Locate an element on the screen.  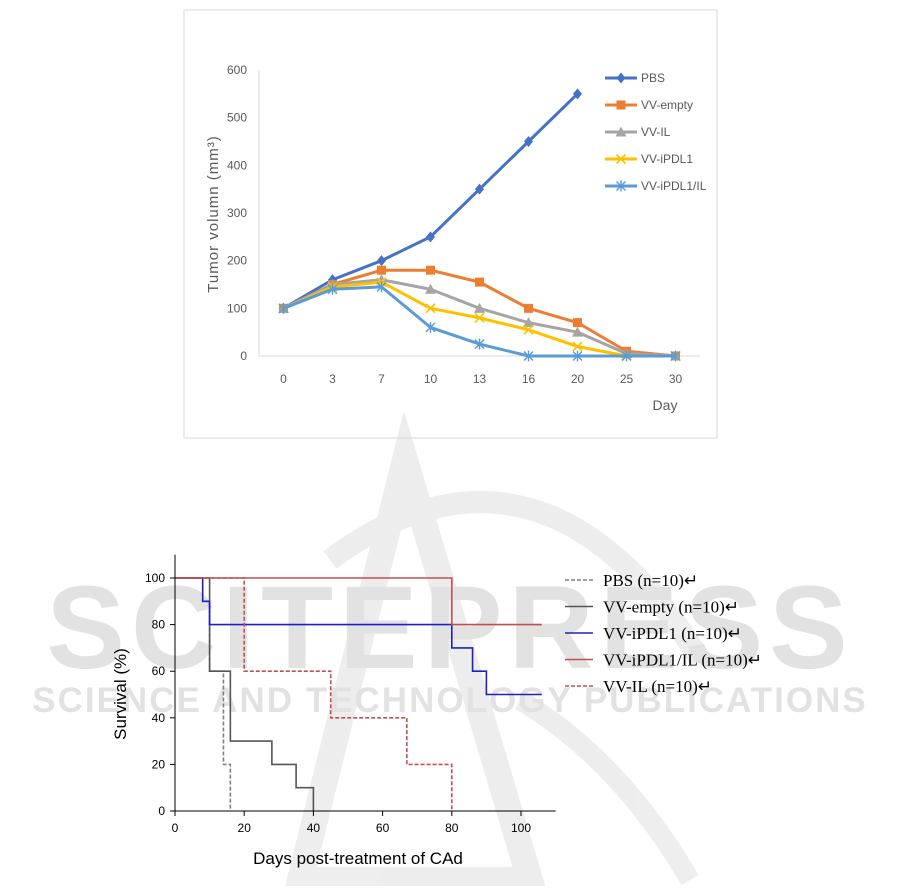
chart2-series is located at coordinates (358, 694).